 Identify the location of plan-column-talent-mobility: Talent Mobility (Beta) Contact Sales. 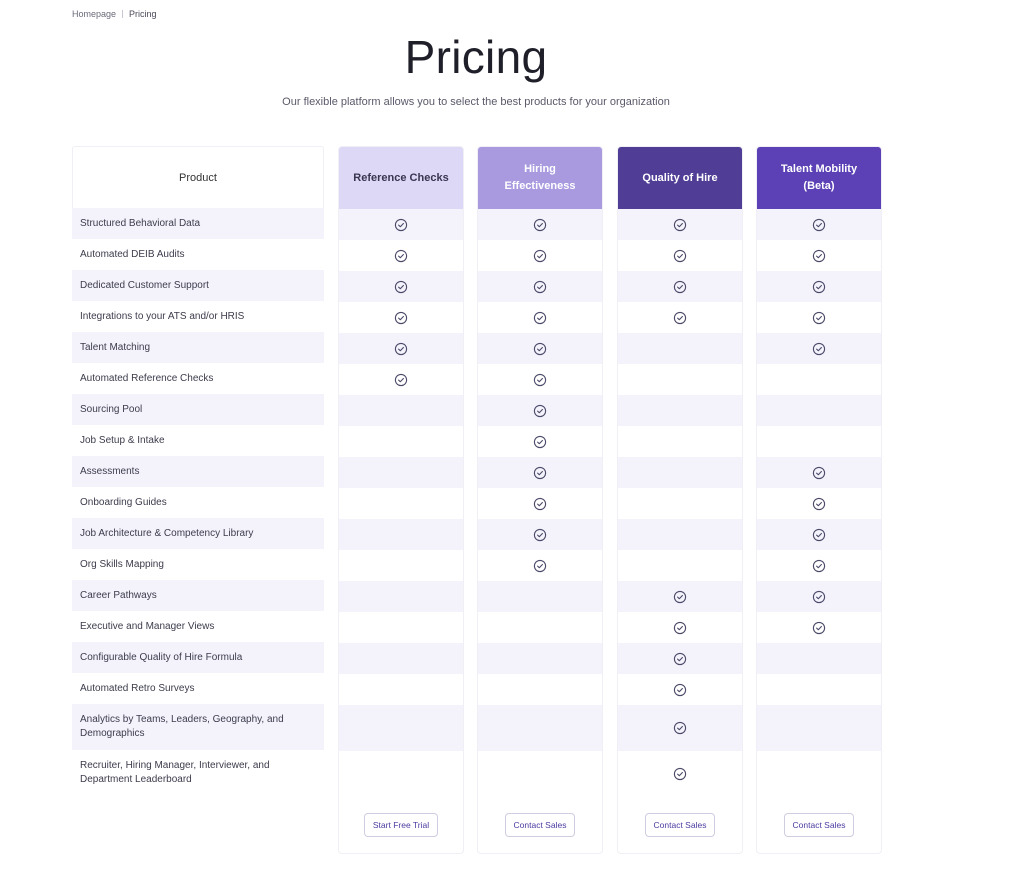
(819, 500).